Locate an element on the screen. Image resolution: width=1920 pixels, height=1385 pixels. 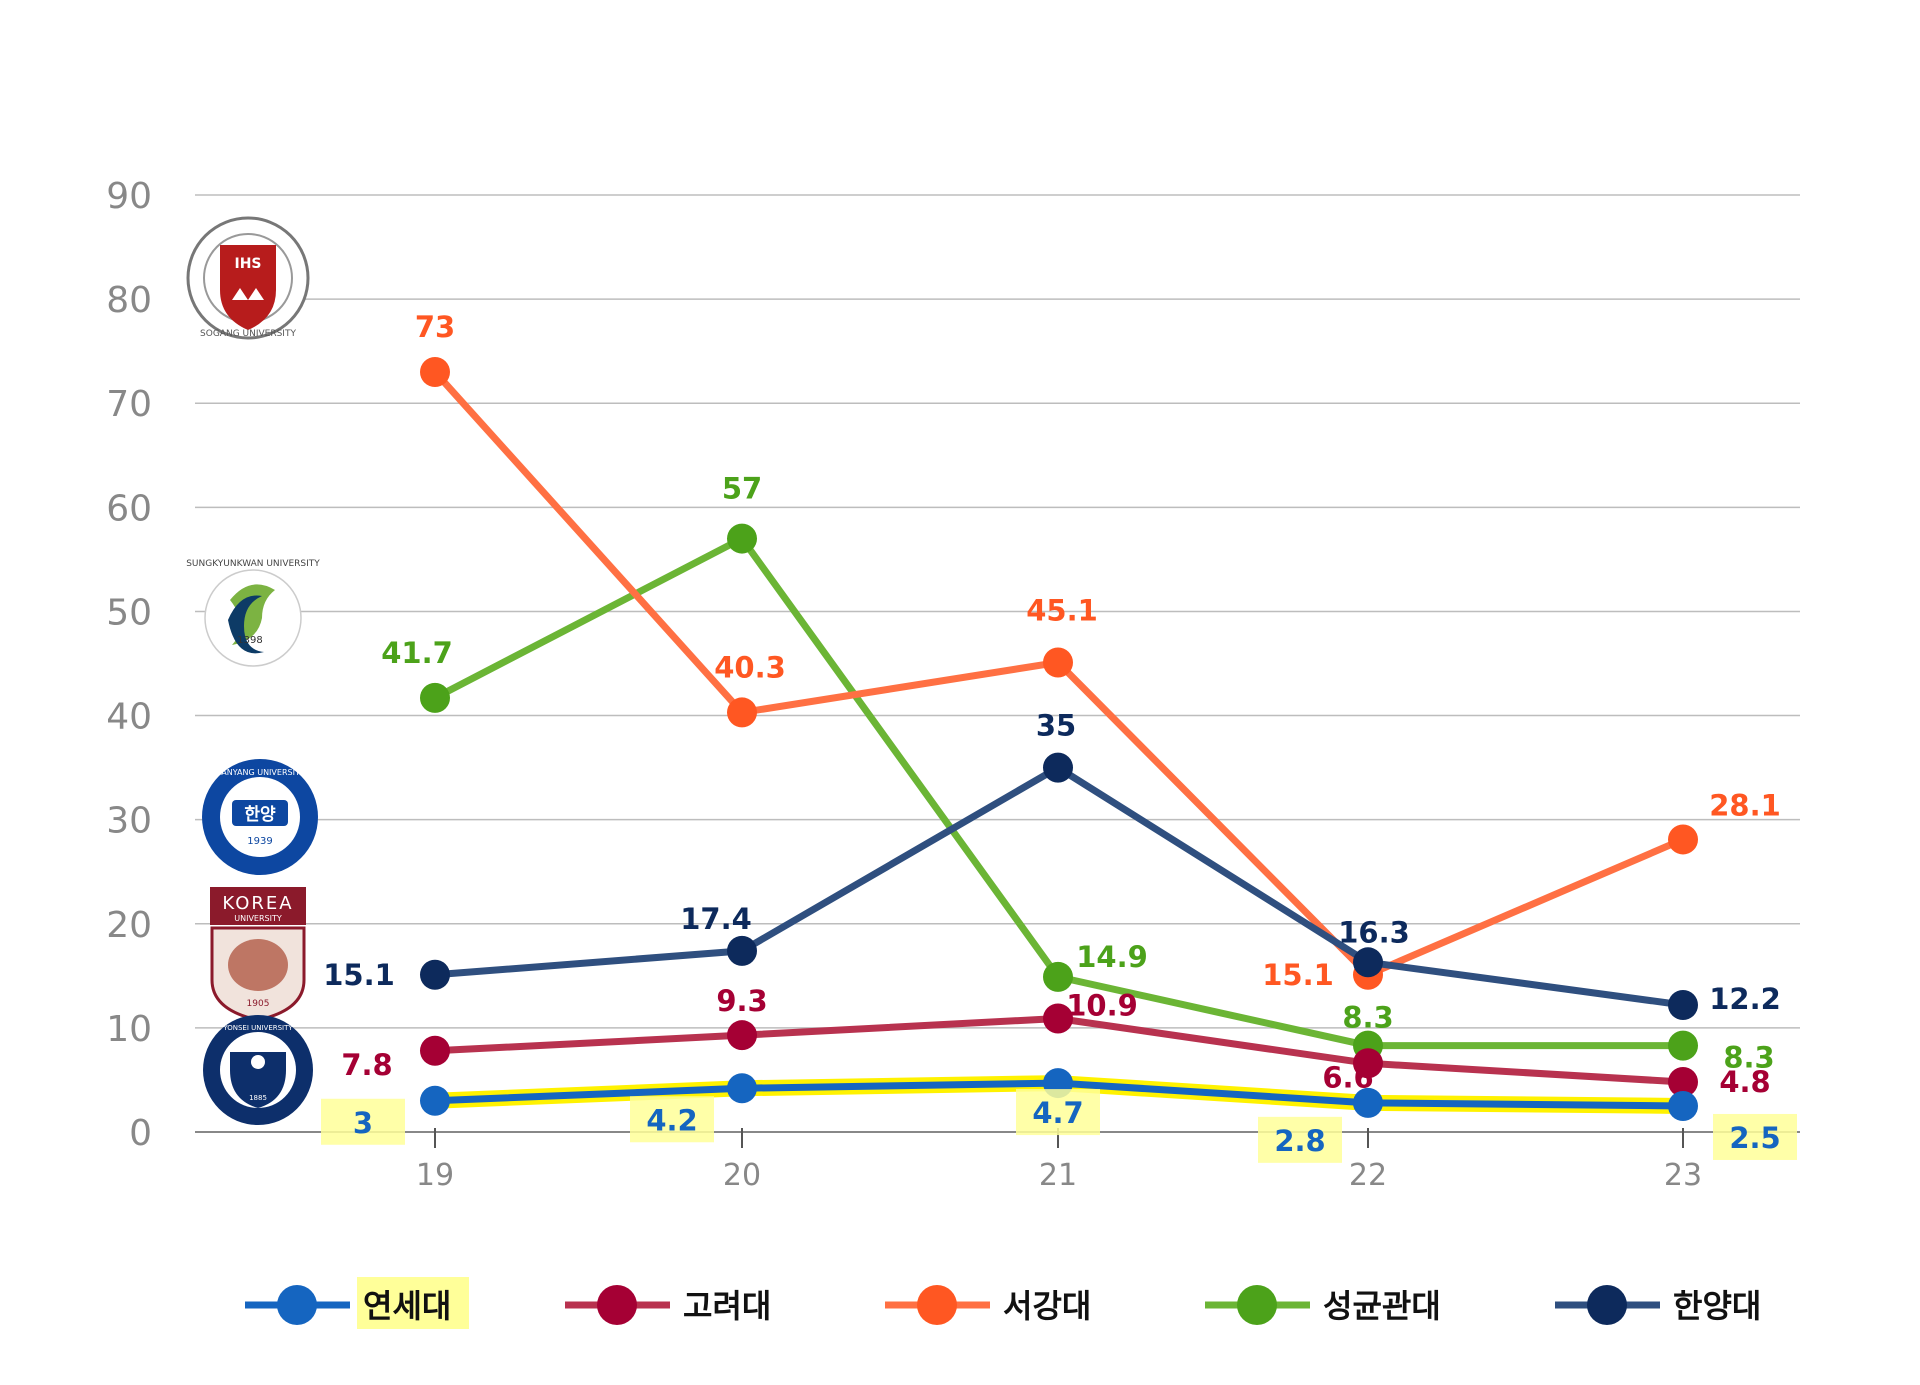
x-tick-label: 21 is located at coordinates (1058, 1175).